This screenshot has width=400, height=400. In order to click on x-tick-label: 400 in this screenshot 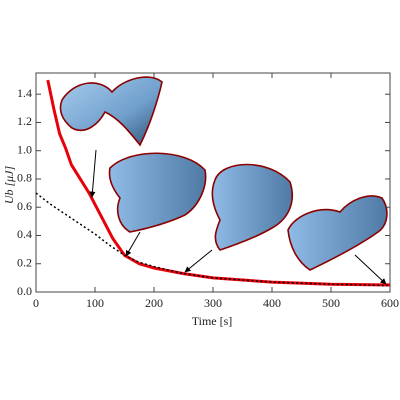, I will do `click(272, 303)`.